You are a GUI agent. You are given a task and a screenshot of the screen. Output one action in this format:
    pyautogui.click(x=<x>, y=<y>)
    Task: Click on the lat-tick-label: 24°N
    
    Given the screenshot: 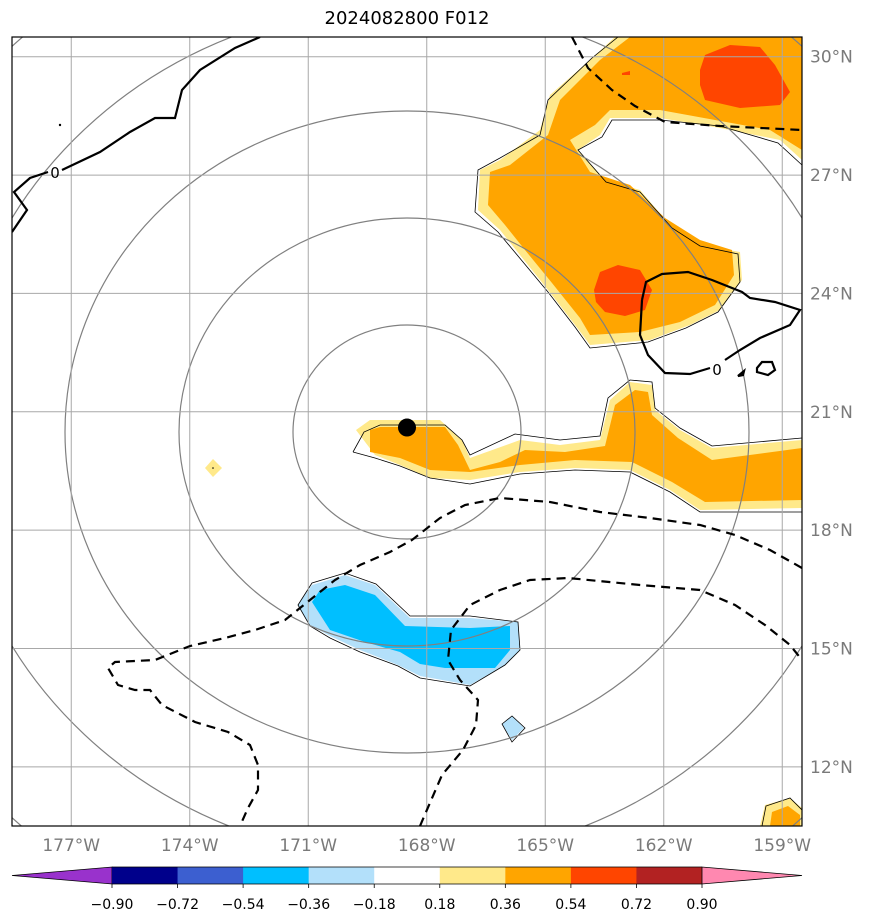 What is the action you would take?
    pyautogui.click(x=831, y=294)
    